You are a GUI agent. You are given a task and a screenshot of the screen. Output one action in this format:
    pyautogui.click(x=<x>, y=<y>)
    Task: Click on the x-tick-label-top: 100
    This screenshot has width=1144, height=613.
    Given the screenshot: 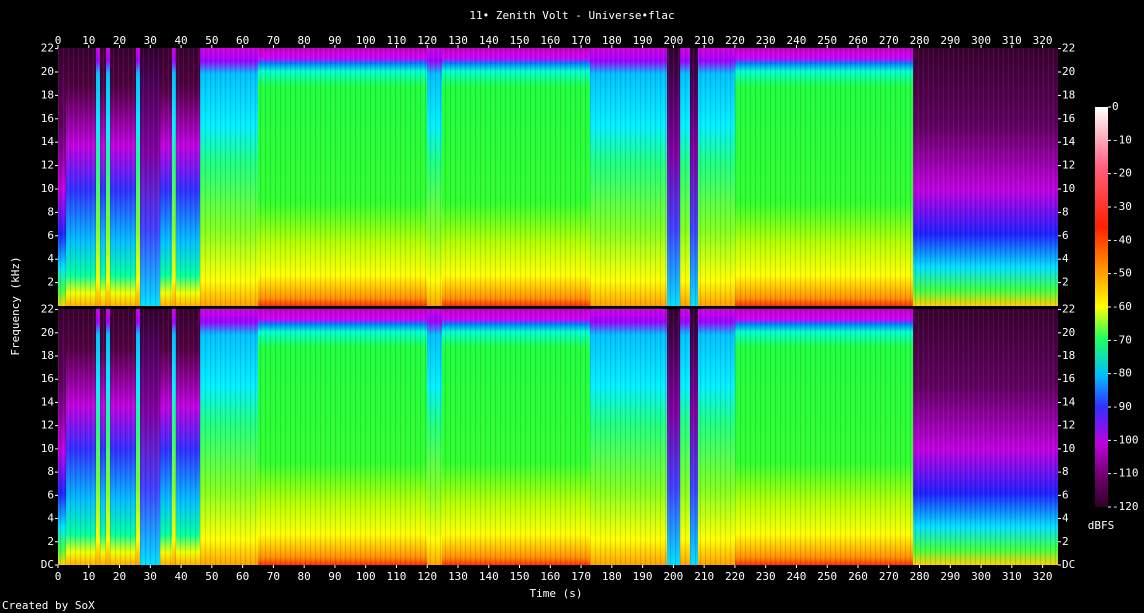 What is the action you would take?
    pyautogui.click(x=366, y=40)
    